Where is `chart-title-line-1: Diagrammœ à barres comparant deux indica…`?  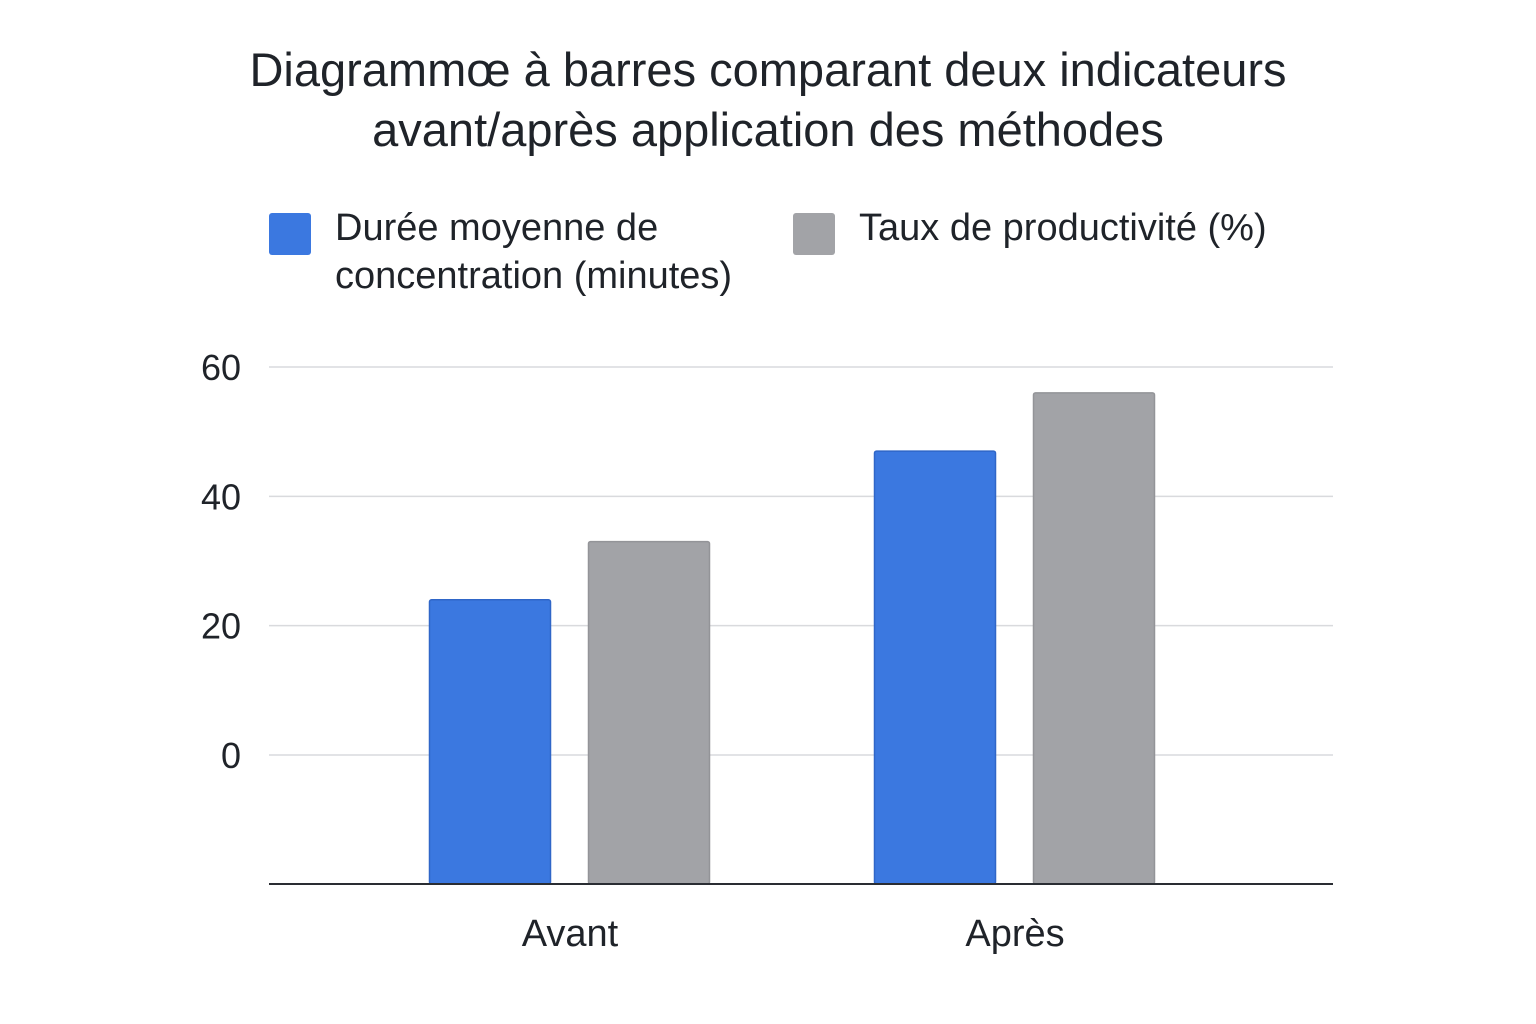 chart-title-line-1: Diagrammœ à barres comparant deux indica… is located at coordinates (768, 69).